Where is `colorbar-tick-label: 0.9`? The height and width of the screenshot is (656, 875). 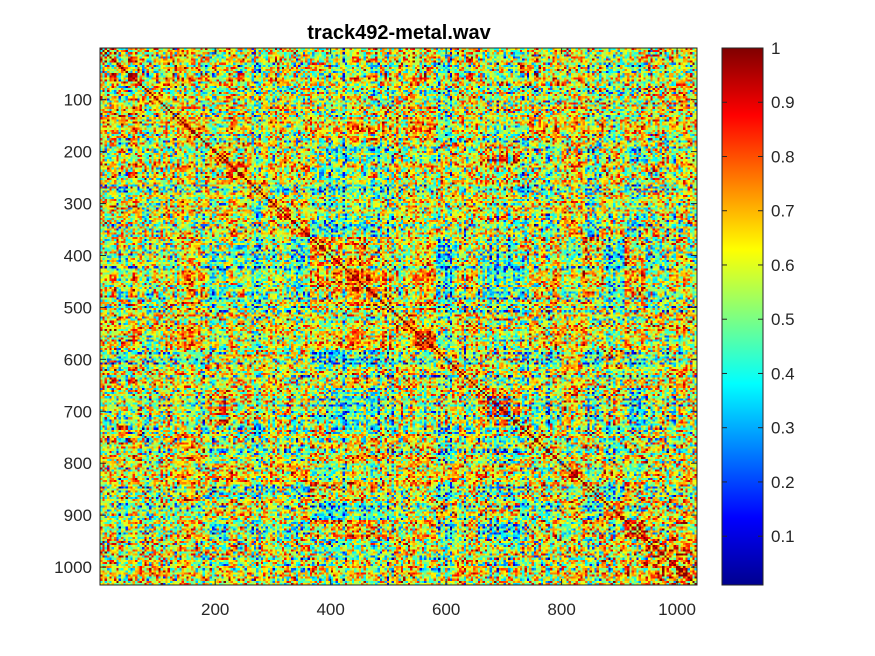
colorbar-tick-label: 0.9 is located at coordinates (783, 102).